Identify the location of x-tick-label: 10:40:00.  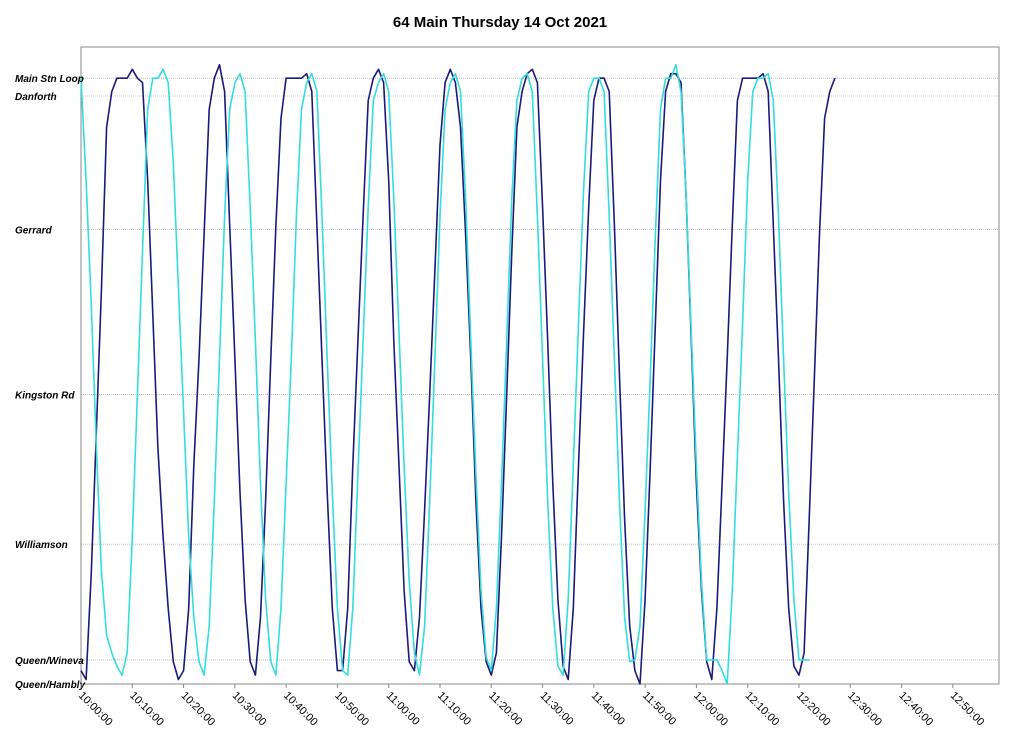
(300, 709).